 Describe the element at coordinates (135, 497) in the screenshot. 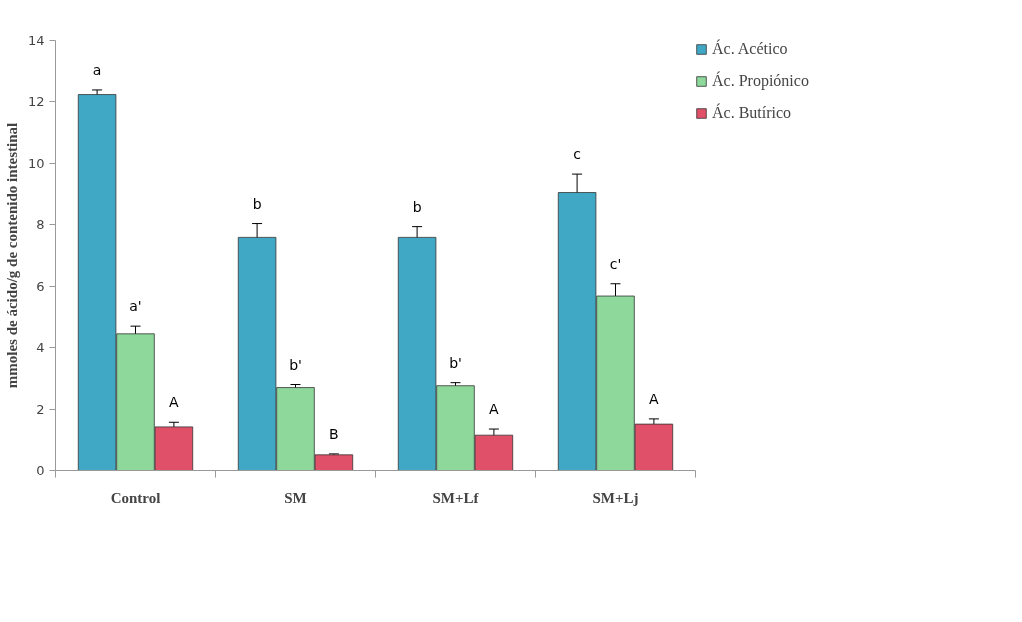

I see `x-tick-label: Control` at that location.